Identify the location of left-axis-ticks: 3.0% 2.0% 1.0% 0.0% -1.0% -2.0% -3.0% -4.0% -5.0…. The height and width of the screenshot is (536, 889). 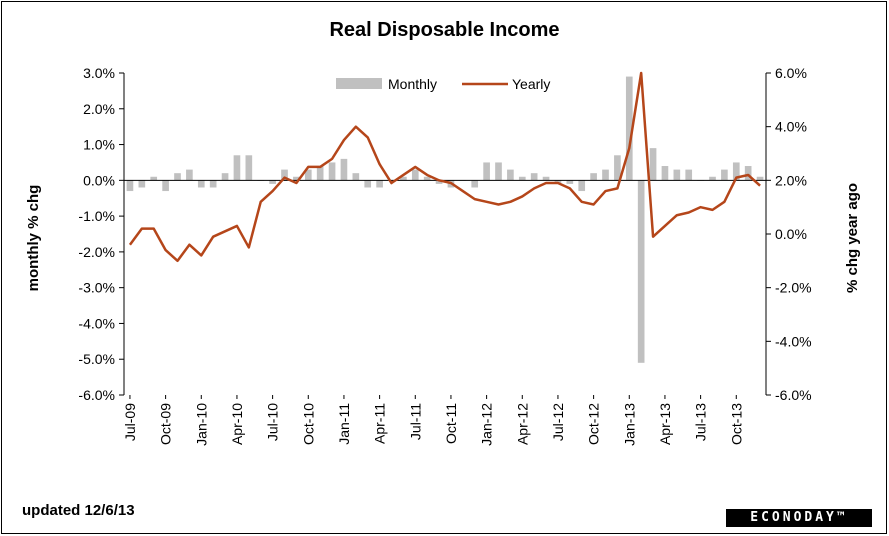
(101, 234).